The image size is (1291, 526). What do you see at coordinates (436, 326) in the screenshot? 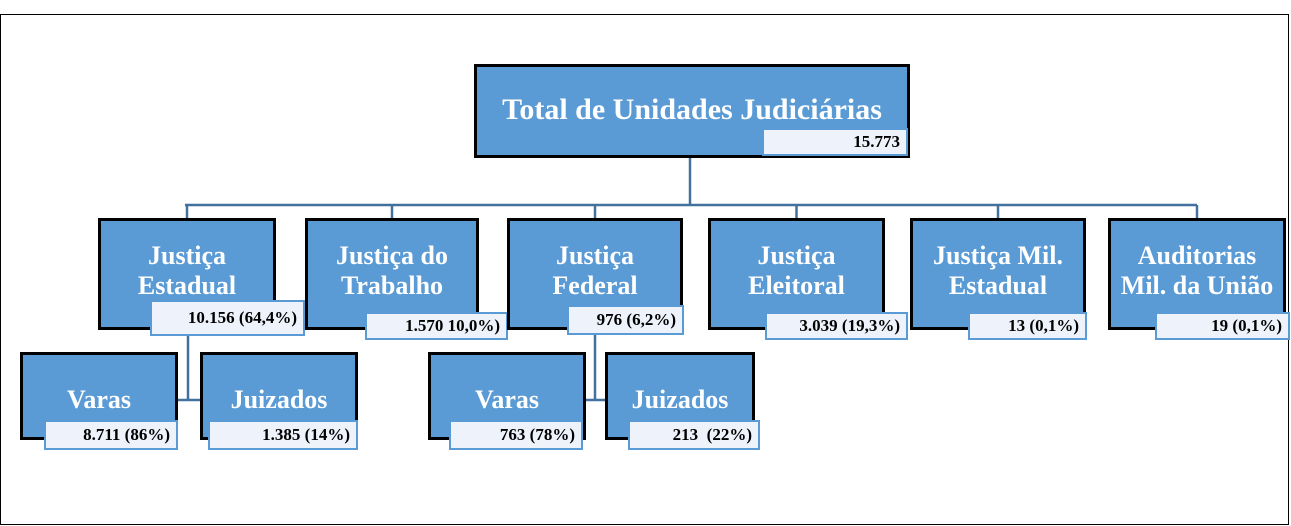
I see `node-value: 1.570 10,0%)` at bounding box center [436, 326].